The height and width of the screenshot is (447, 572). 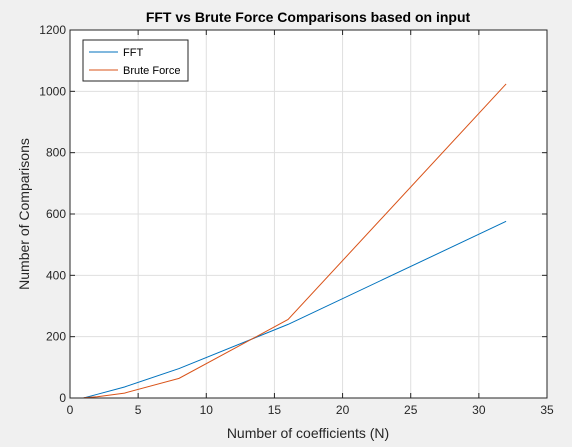 I want to click on x-tick-label: 25, so click(x=411, y=410).